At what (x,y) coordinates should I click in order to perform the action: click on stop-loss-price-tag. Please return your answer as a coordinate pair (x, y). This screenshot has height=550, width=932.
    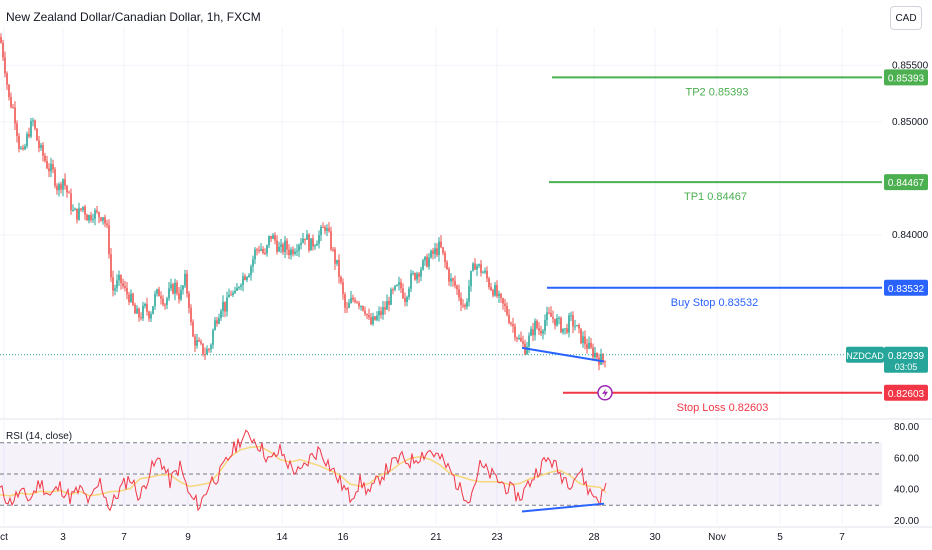
    Looking at the image, I should click on (906, 392).